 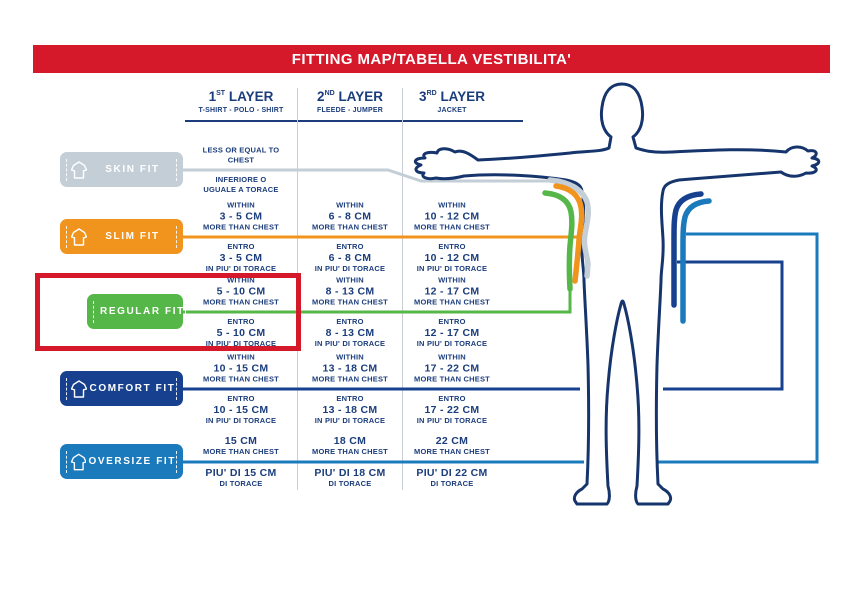 I want to click on cell-line: 17 - 22 CM, so click(x=452, y=368).